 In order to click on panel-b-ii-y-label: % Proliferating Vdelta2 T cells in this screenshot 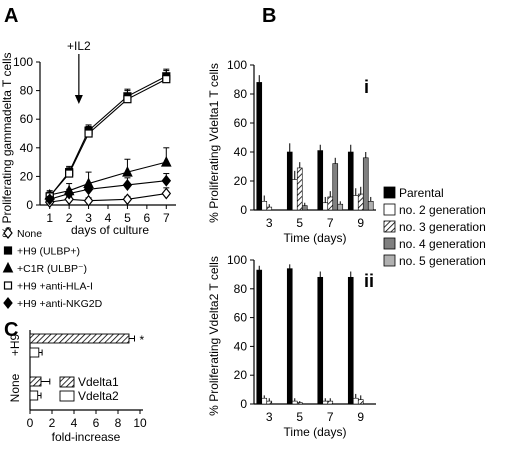, I will do `click(214, 336)`.